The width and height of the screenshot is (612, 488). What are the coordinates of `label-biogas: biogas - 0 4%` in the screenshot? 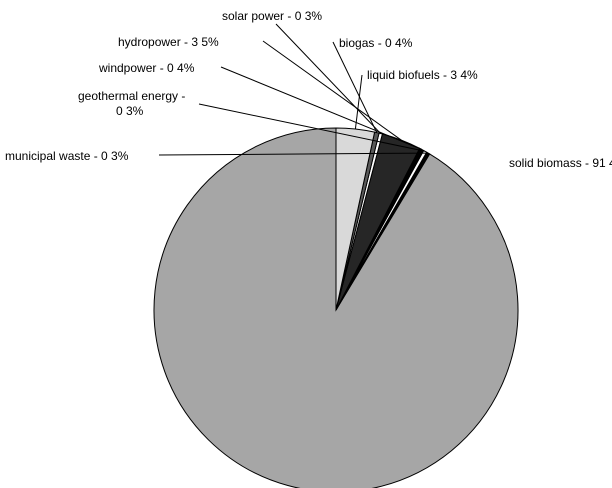 It's located at (376, 43).